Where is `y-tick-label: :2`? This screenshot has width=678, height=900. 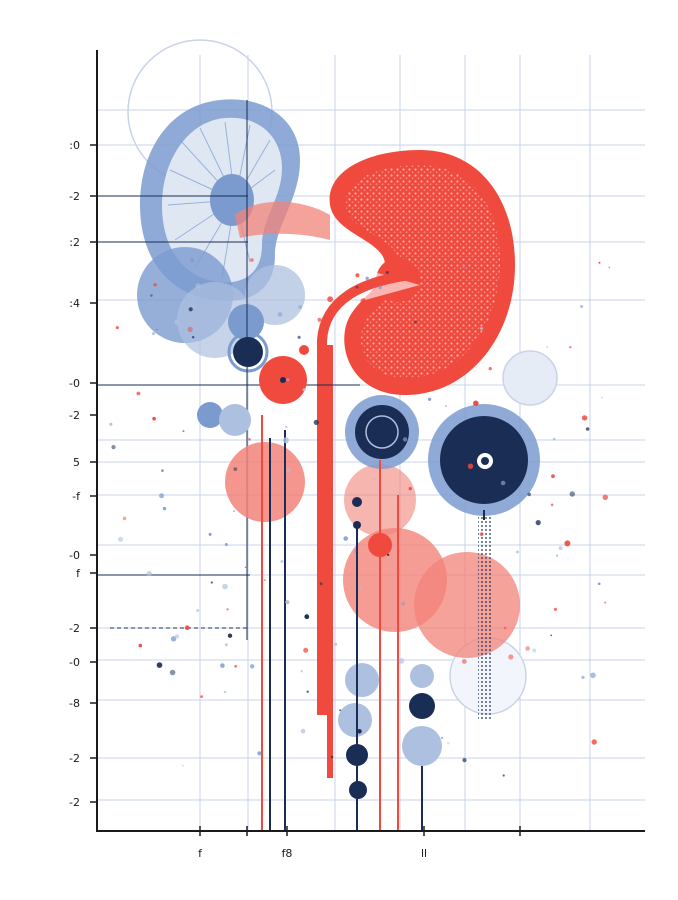
y-tick-label: :2 is located at coordinates (74, 242).